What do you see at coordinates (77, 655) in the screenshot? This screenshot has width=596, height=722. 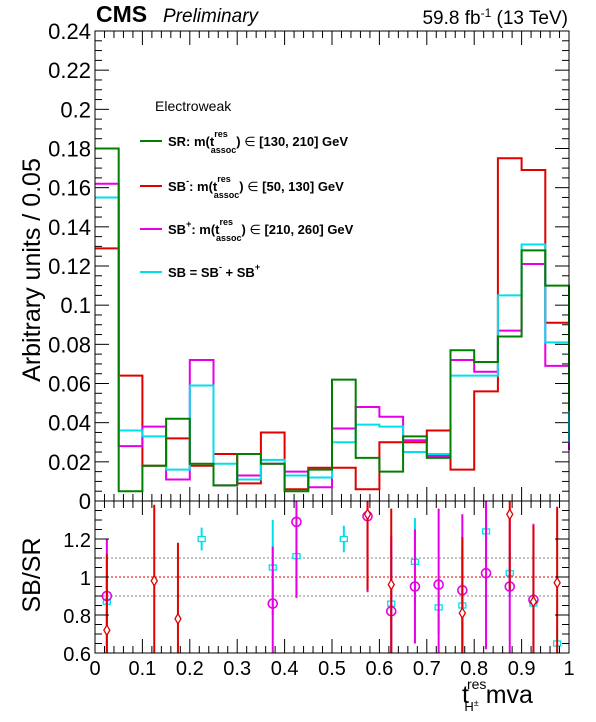 I see `ratio-ytick-label: 0.6` at bounding box center [77, 655].